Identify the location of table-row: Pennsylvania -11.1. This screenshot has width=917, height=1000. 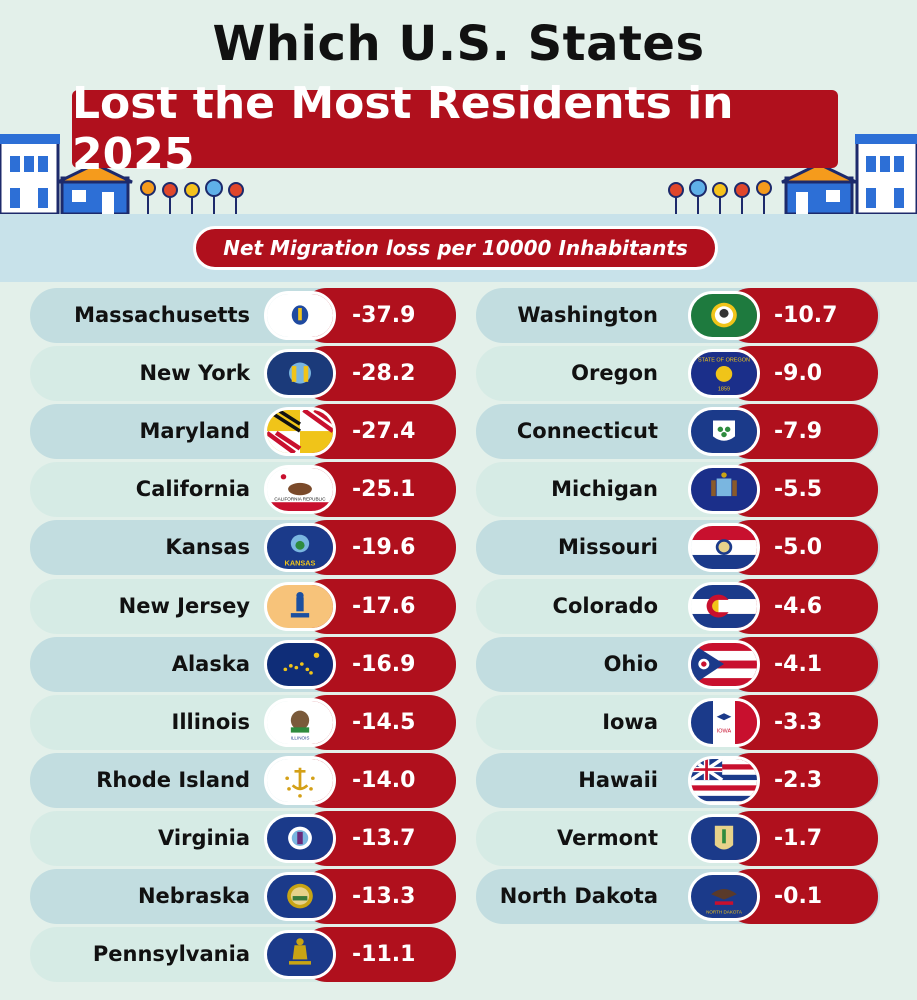
(458, 955).